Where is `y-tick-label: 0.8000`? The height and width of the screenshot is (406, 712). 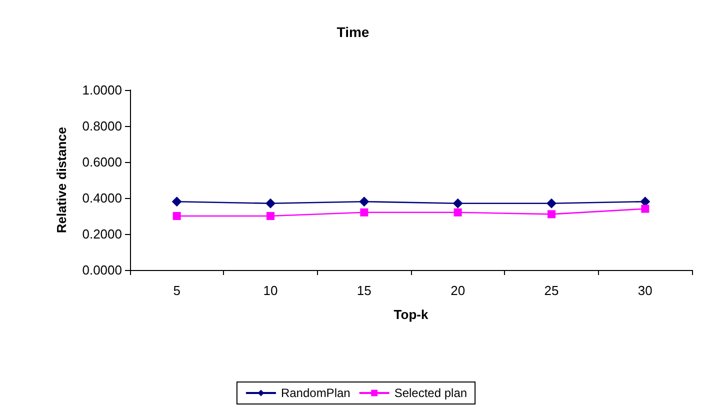
y-tick-label: 0.8000 is located at coordinates (102, 126).